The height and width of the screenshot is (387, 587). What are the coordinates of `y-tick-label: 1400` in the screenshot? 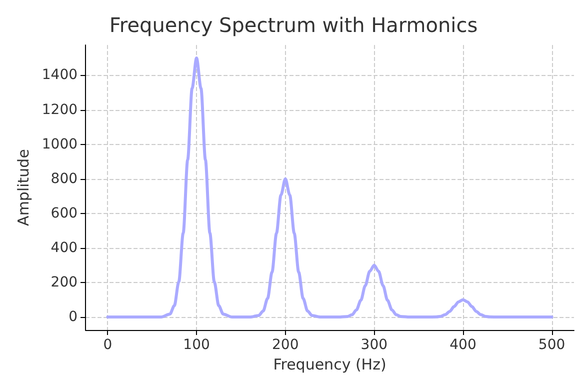 It's located at (60, 75).